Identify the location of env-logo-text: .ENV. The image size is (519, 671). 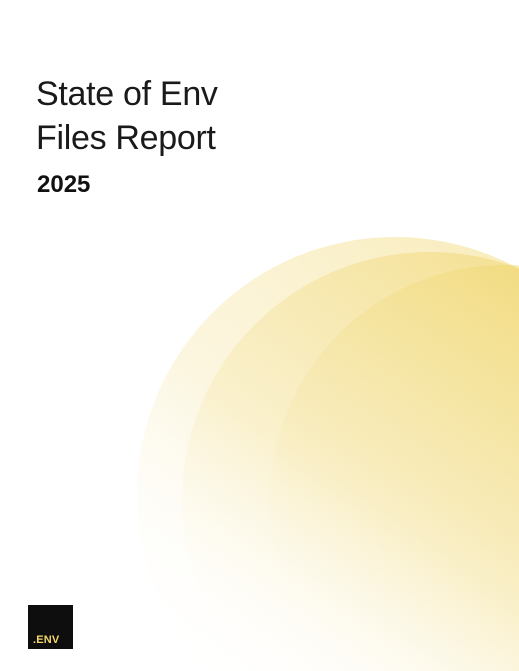
(46, 640).